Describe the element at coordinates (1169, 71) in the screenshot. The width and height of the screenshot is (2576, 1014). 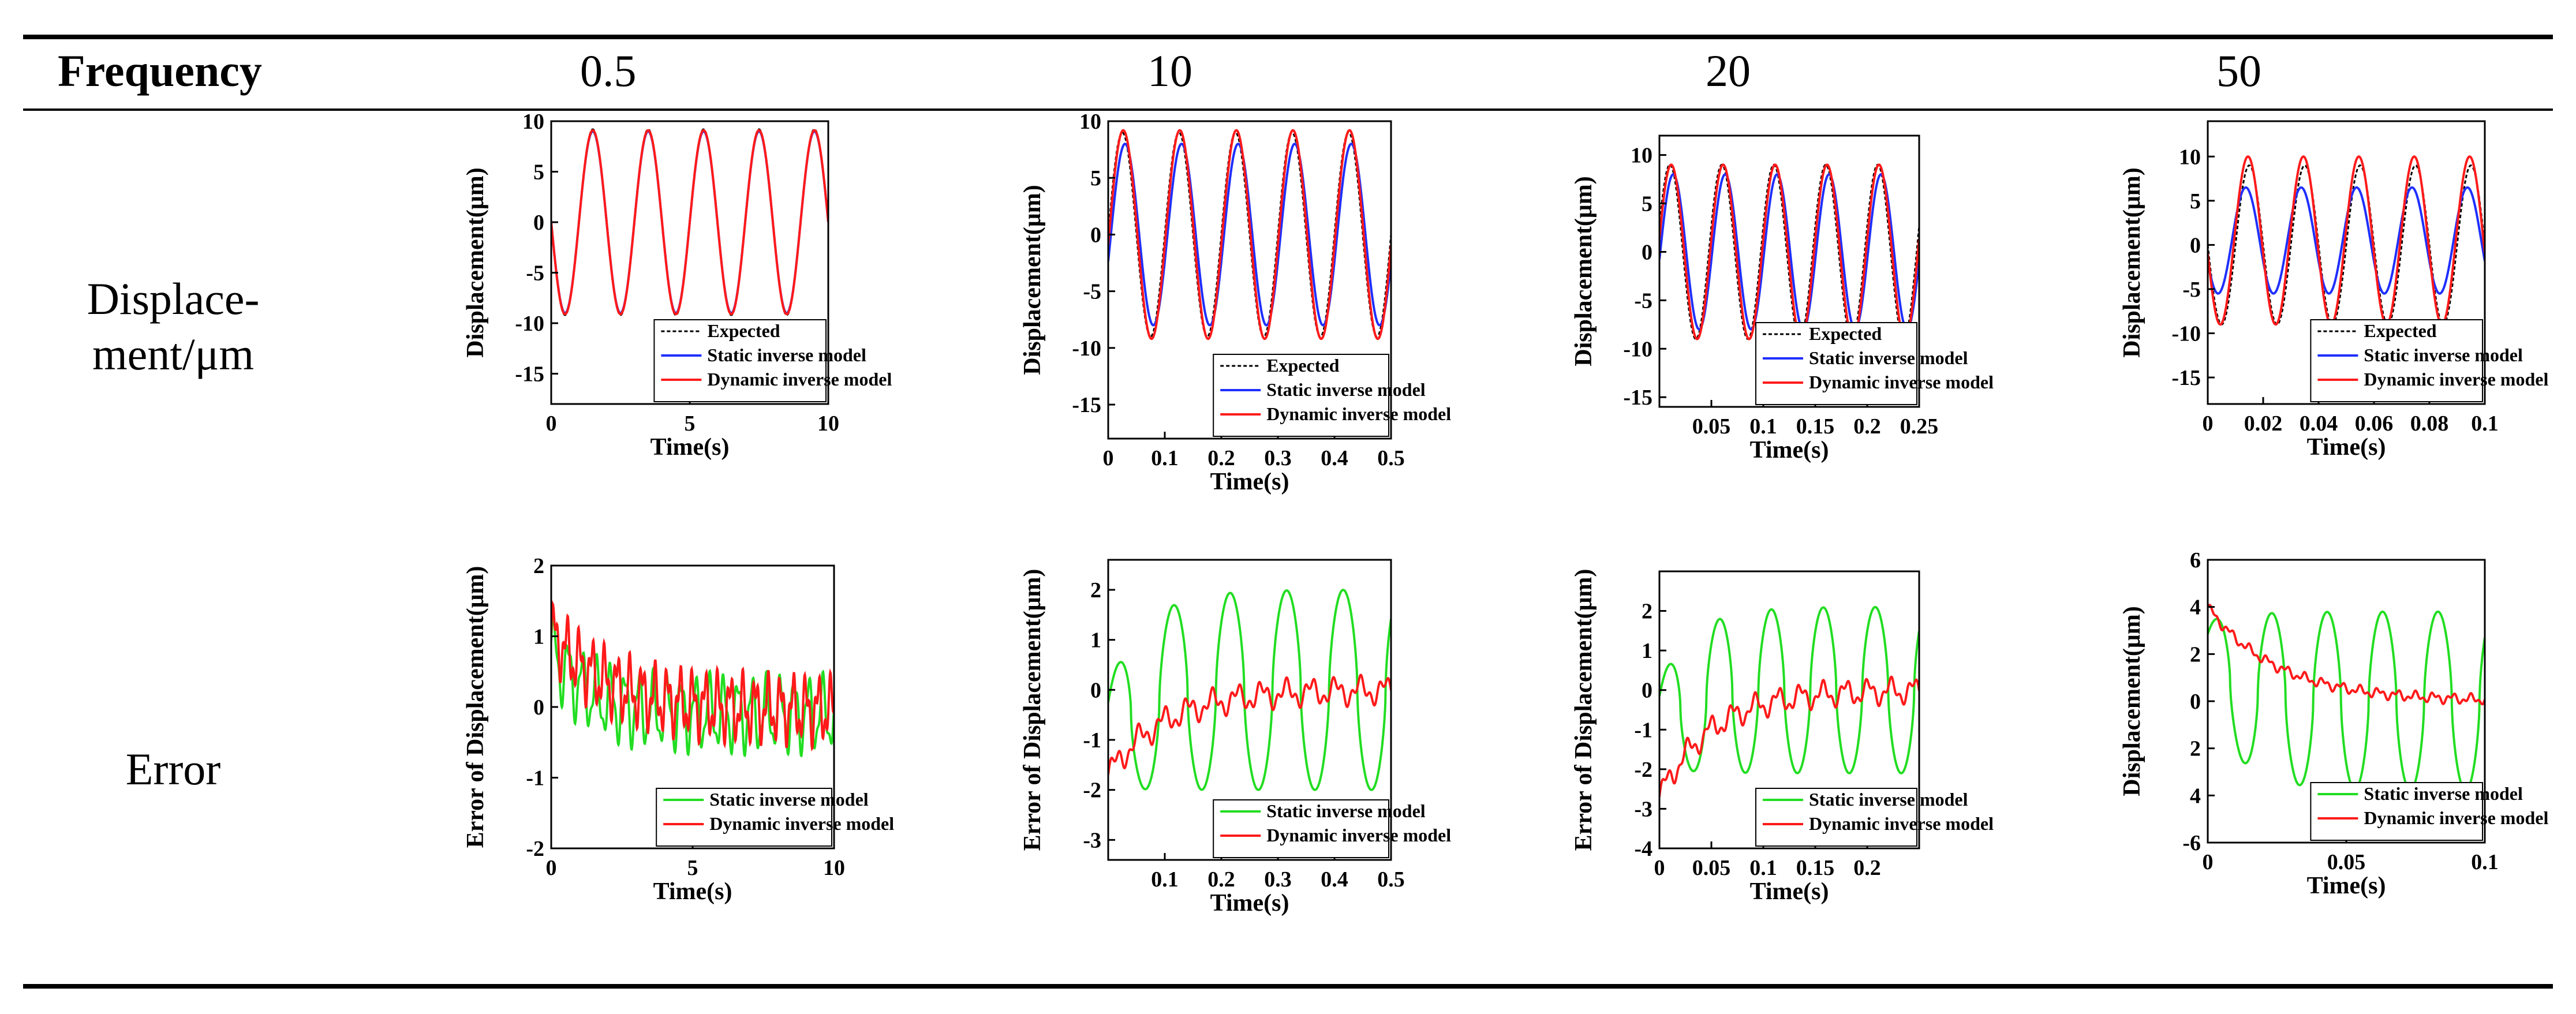
I see `freq-col-10: 10` at that location.